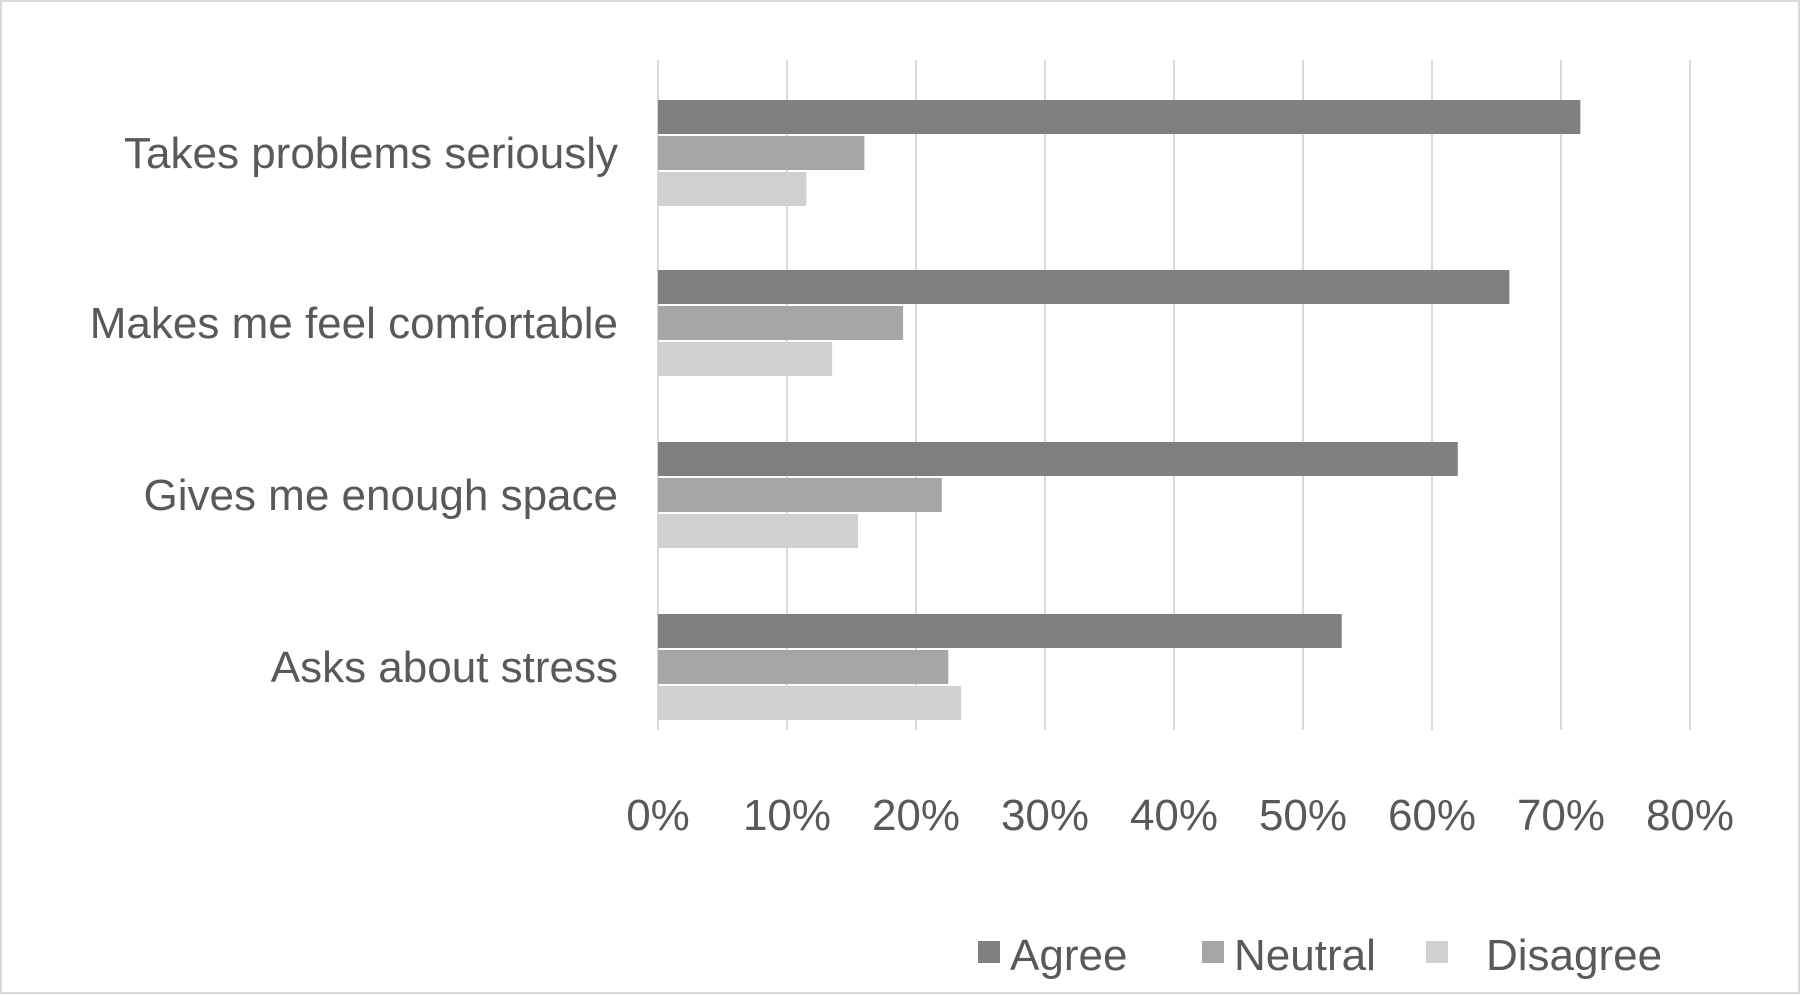 This screenshot has height=996, width=1800. Describe the element at coordinates (916, 815) in the screenshot. I see `x-tick-label: 20%` at that location.